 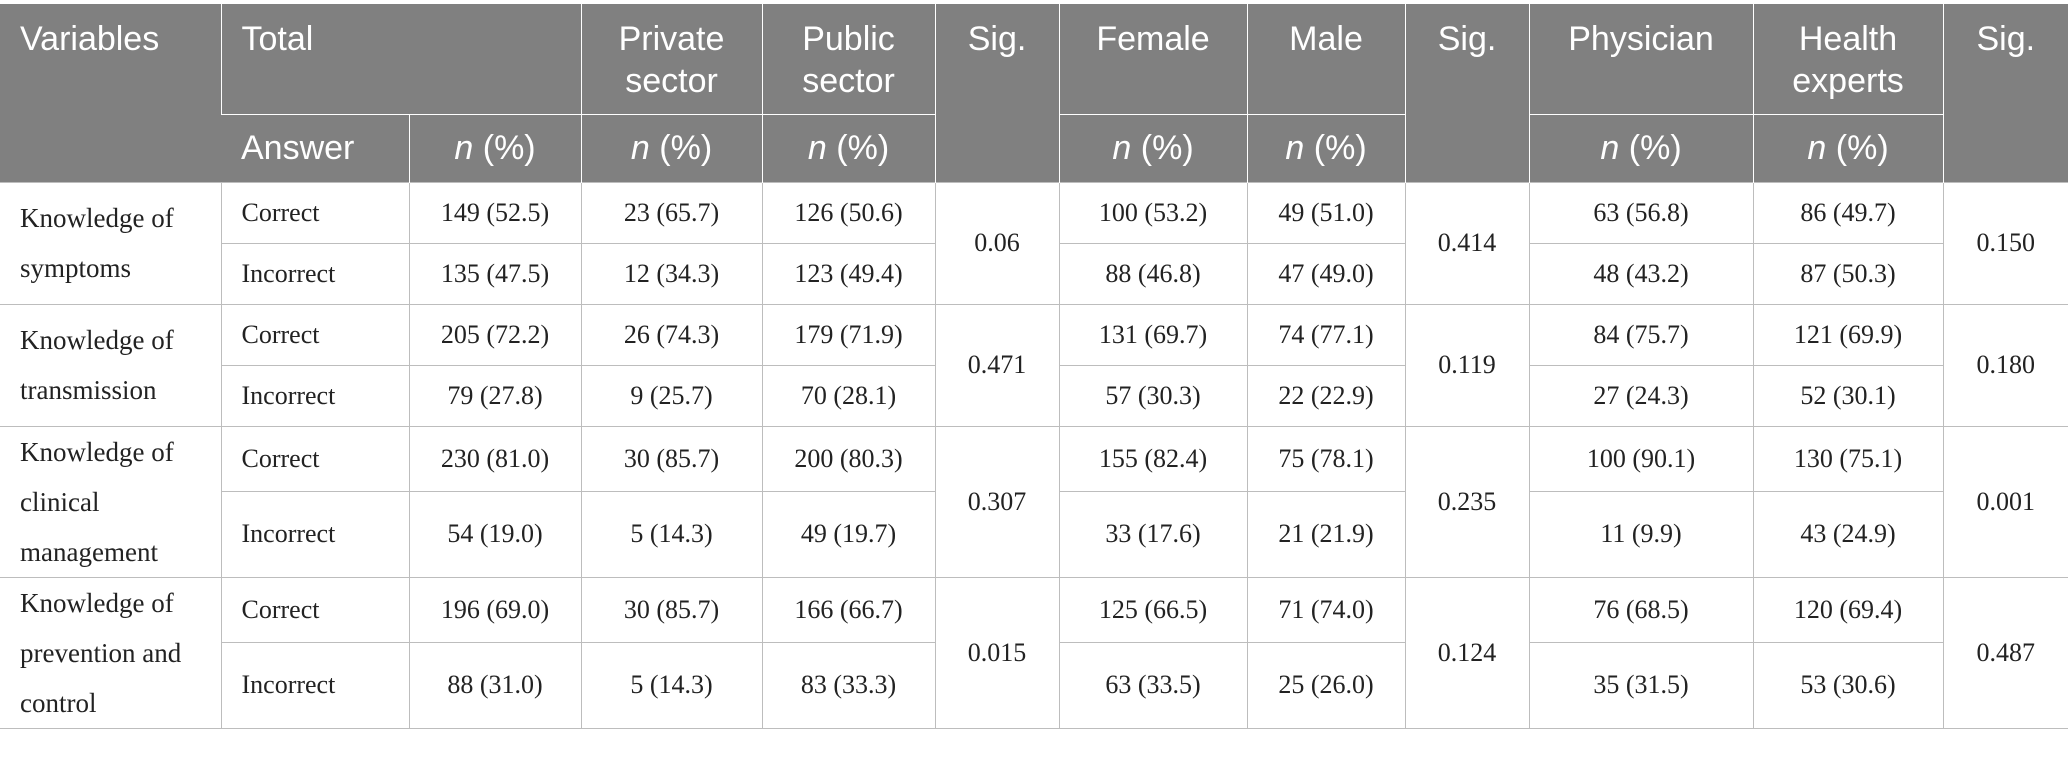 What do you see at coordinates (1848, 147) in the screenshot?
I see `header-n-pct-health-experts: n (%)` at bounding box center [1848, 147].